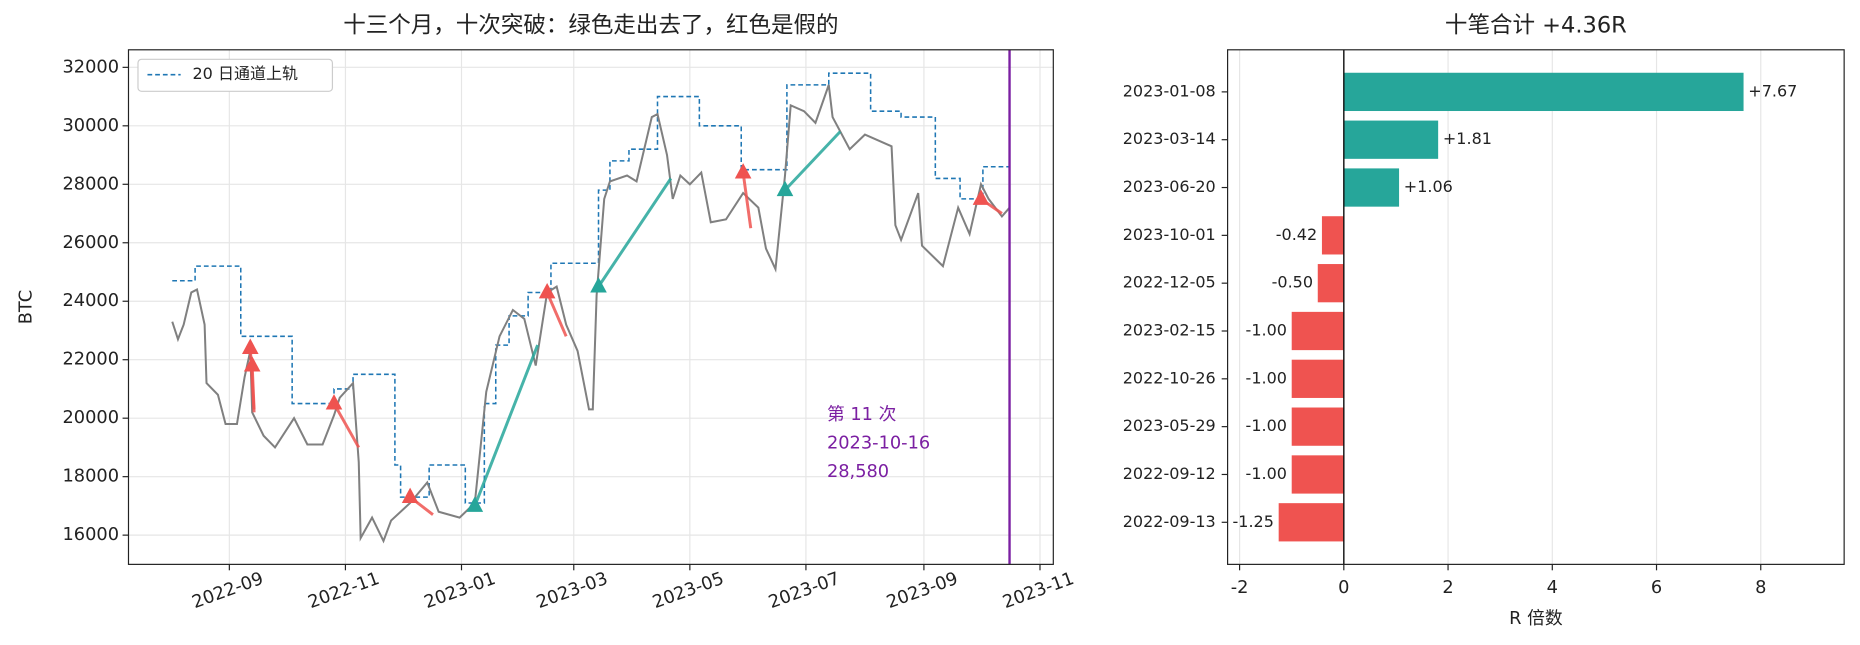 The image size is (1860, 645). I want to click on y-tick-label: 2022-09-13, so click(1169, 521).